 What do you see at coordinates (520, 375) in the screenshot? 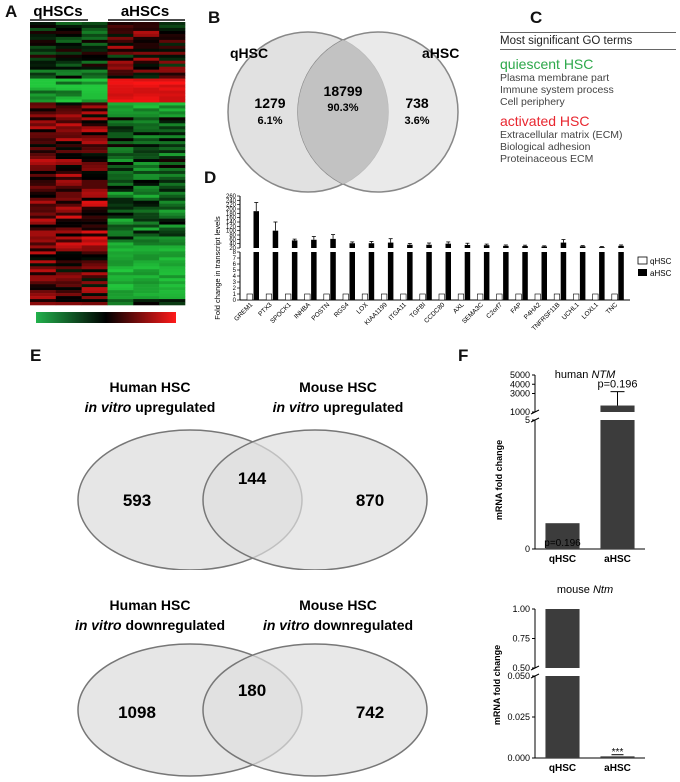
I see `ytick-label: 5000` at bounding box center [520, 375].